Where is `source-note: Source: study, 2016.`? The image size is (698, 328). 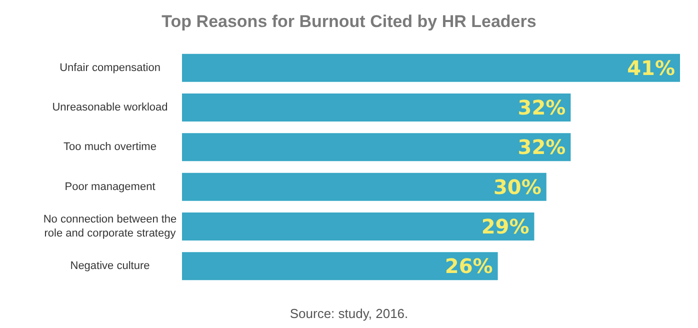 source-note: Source: study, 2016. is located at coordinates (349, 313).